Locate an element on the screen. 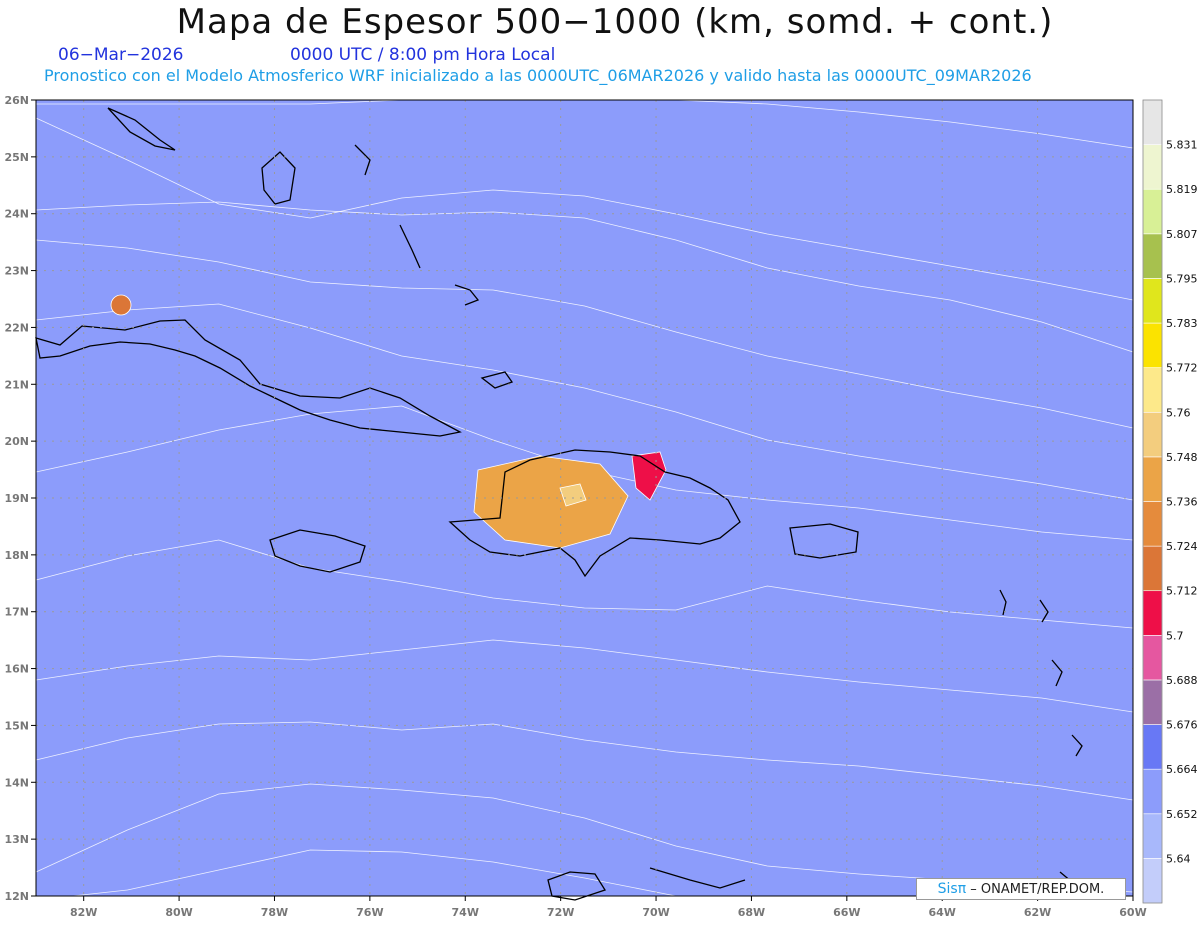  legend-label: 5.712 is located at coordinates (1182, 591).